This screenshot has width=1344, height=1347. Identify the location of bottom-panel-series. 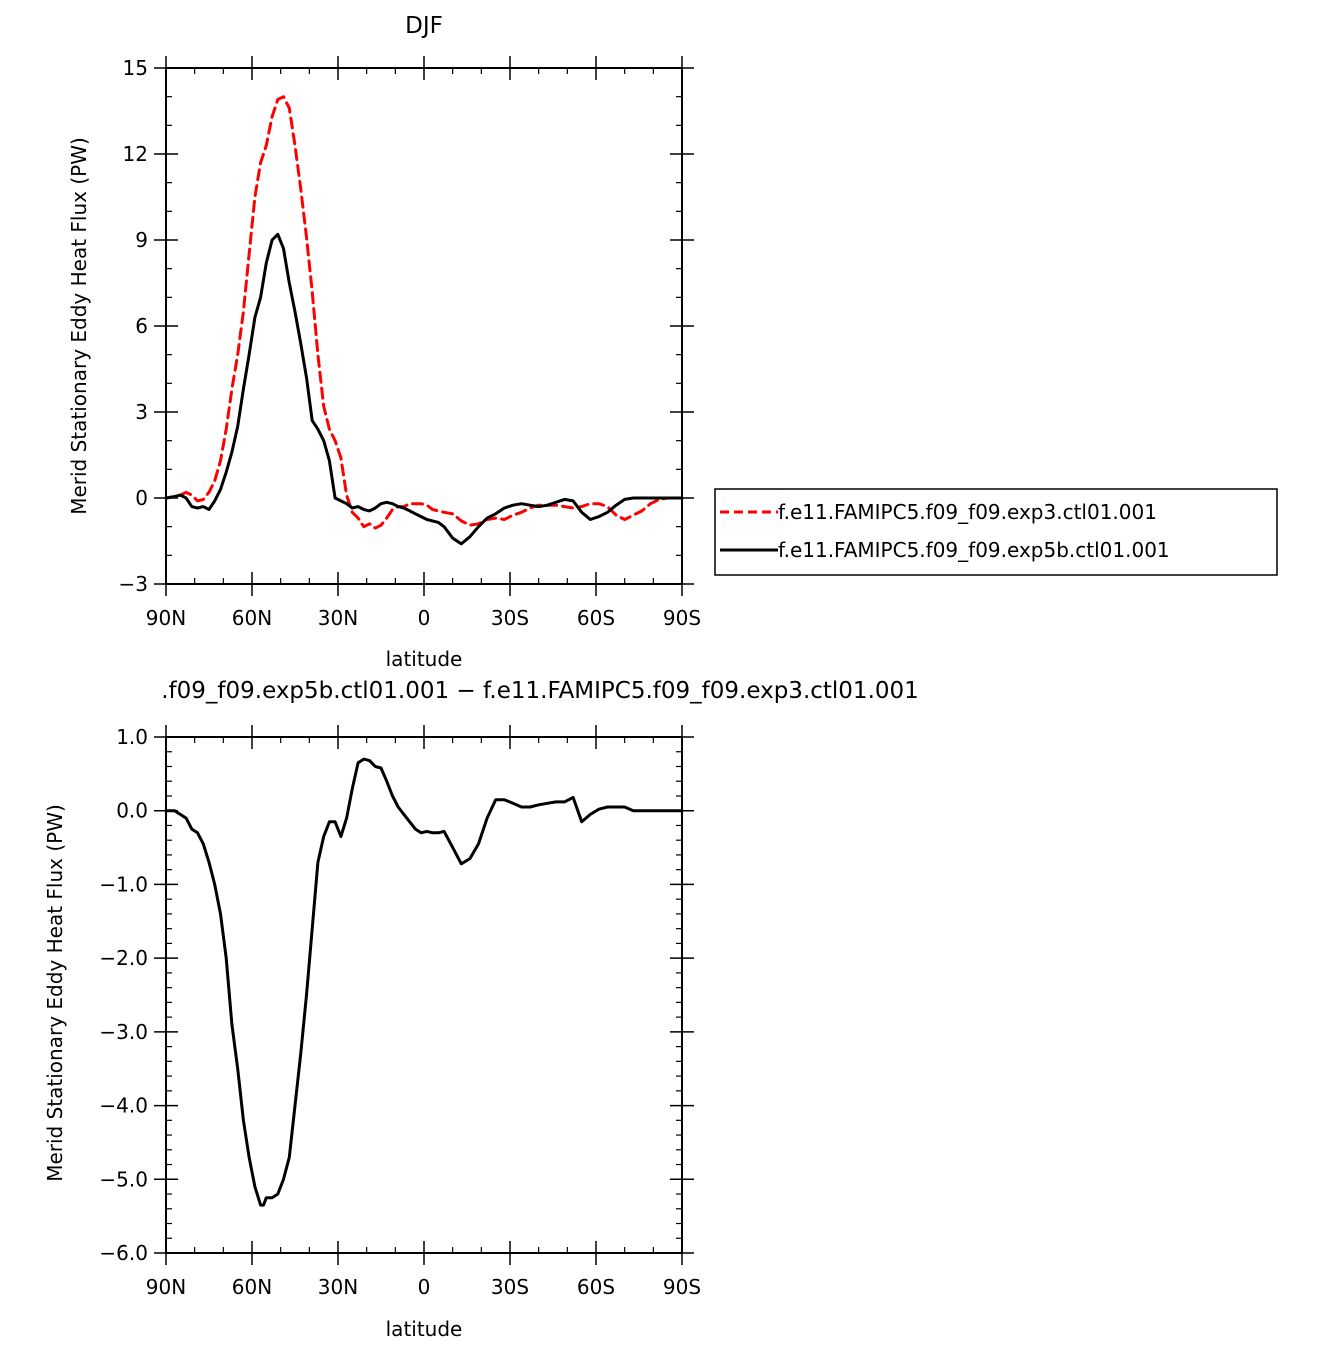
(424, 982).